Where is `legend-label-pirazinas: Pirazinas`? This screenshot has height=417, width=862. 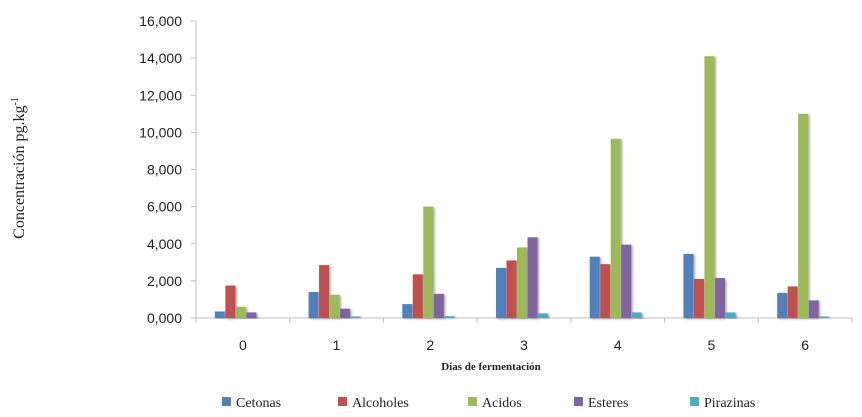 legend-label-pirazinas: Pirazinas is located at coordinates (729, 403).